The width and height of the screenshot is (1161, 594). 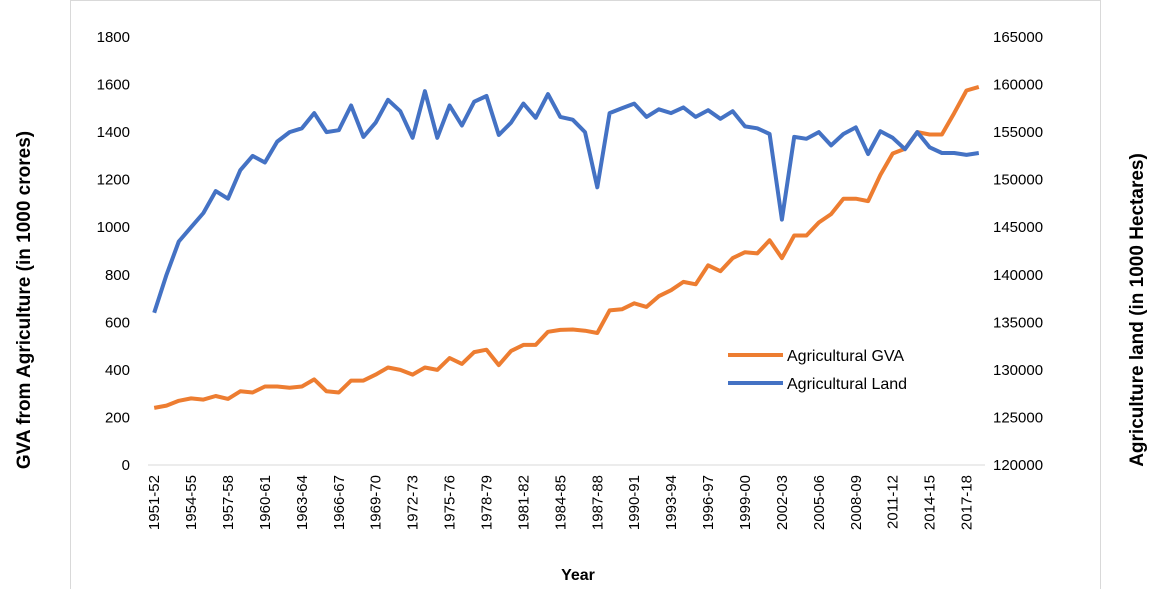 What do you see at coordinates (413, 502) in the screenshot?
I see `x-tick-label: 1972-73` at bounding box center [413, 502].